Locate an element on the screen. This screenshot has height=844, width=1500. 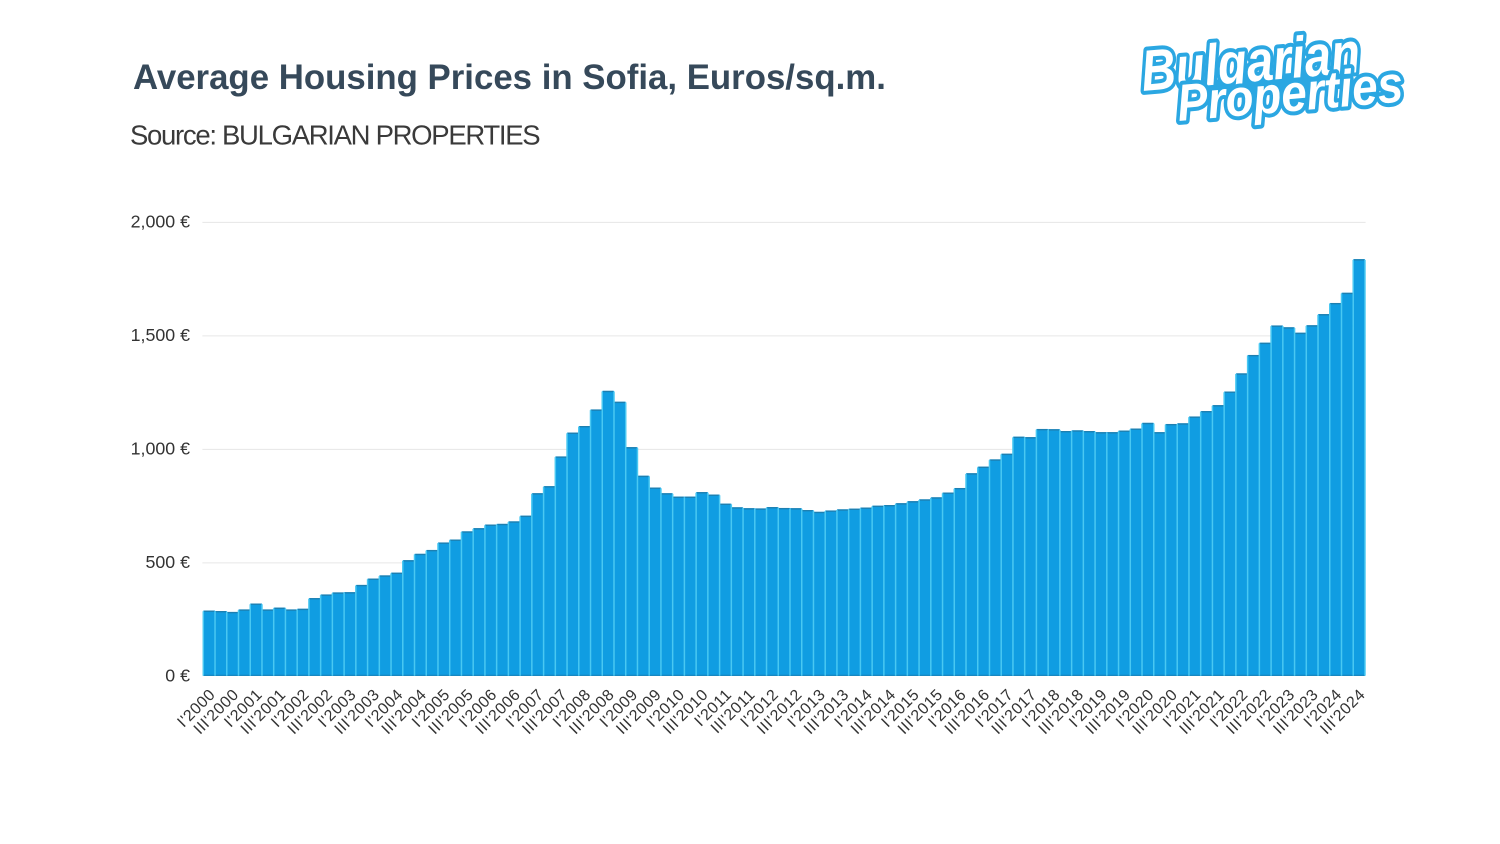
svg-text: Source: BULGARIAN PROPERTIES is located at coordinates (335, 135).